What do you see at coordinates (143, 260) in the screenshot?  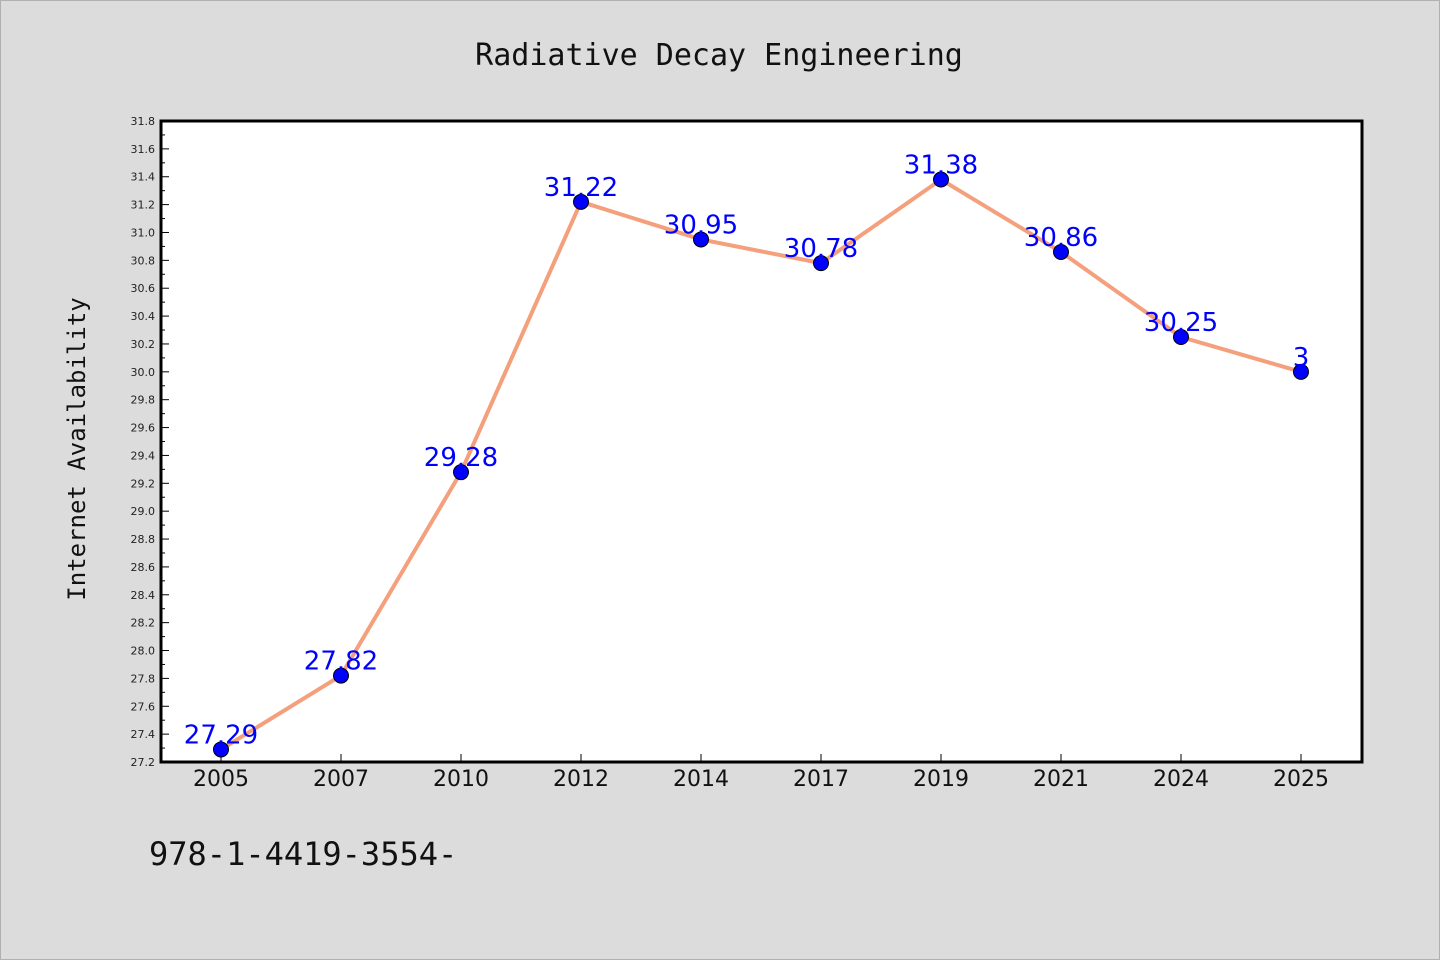 I see `y-tick-label: 30.8` at bounding box center [143, 260].